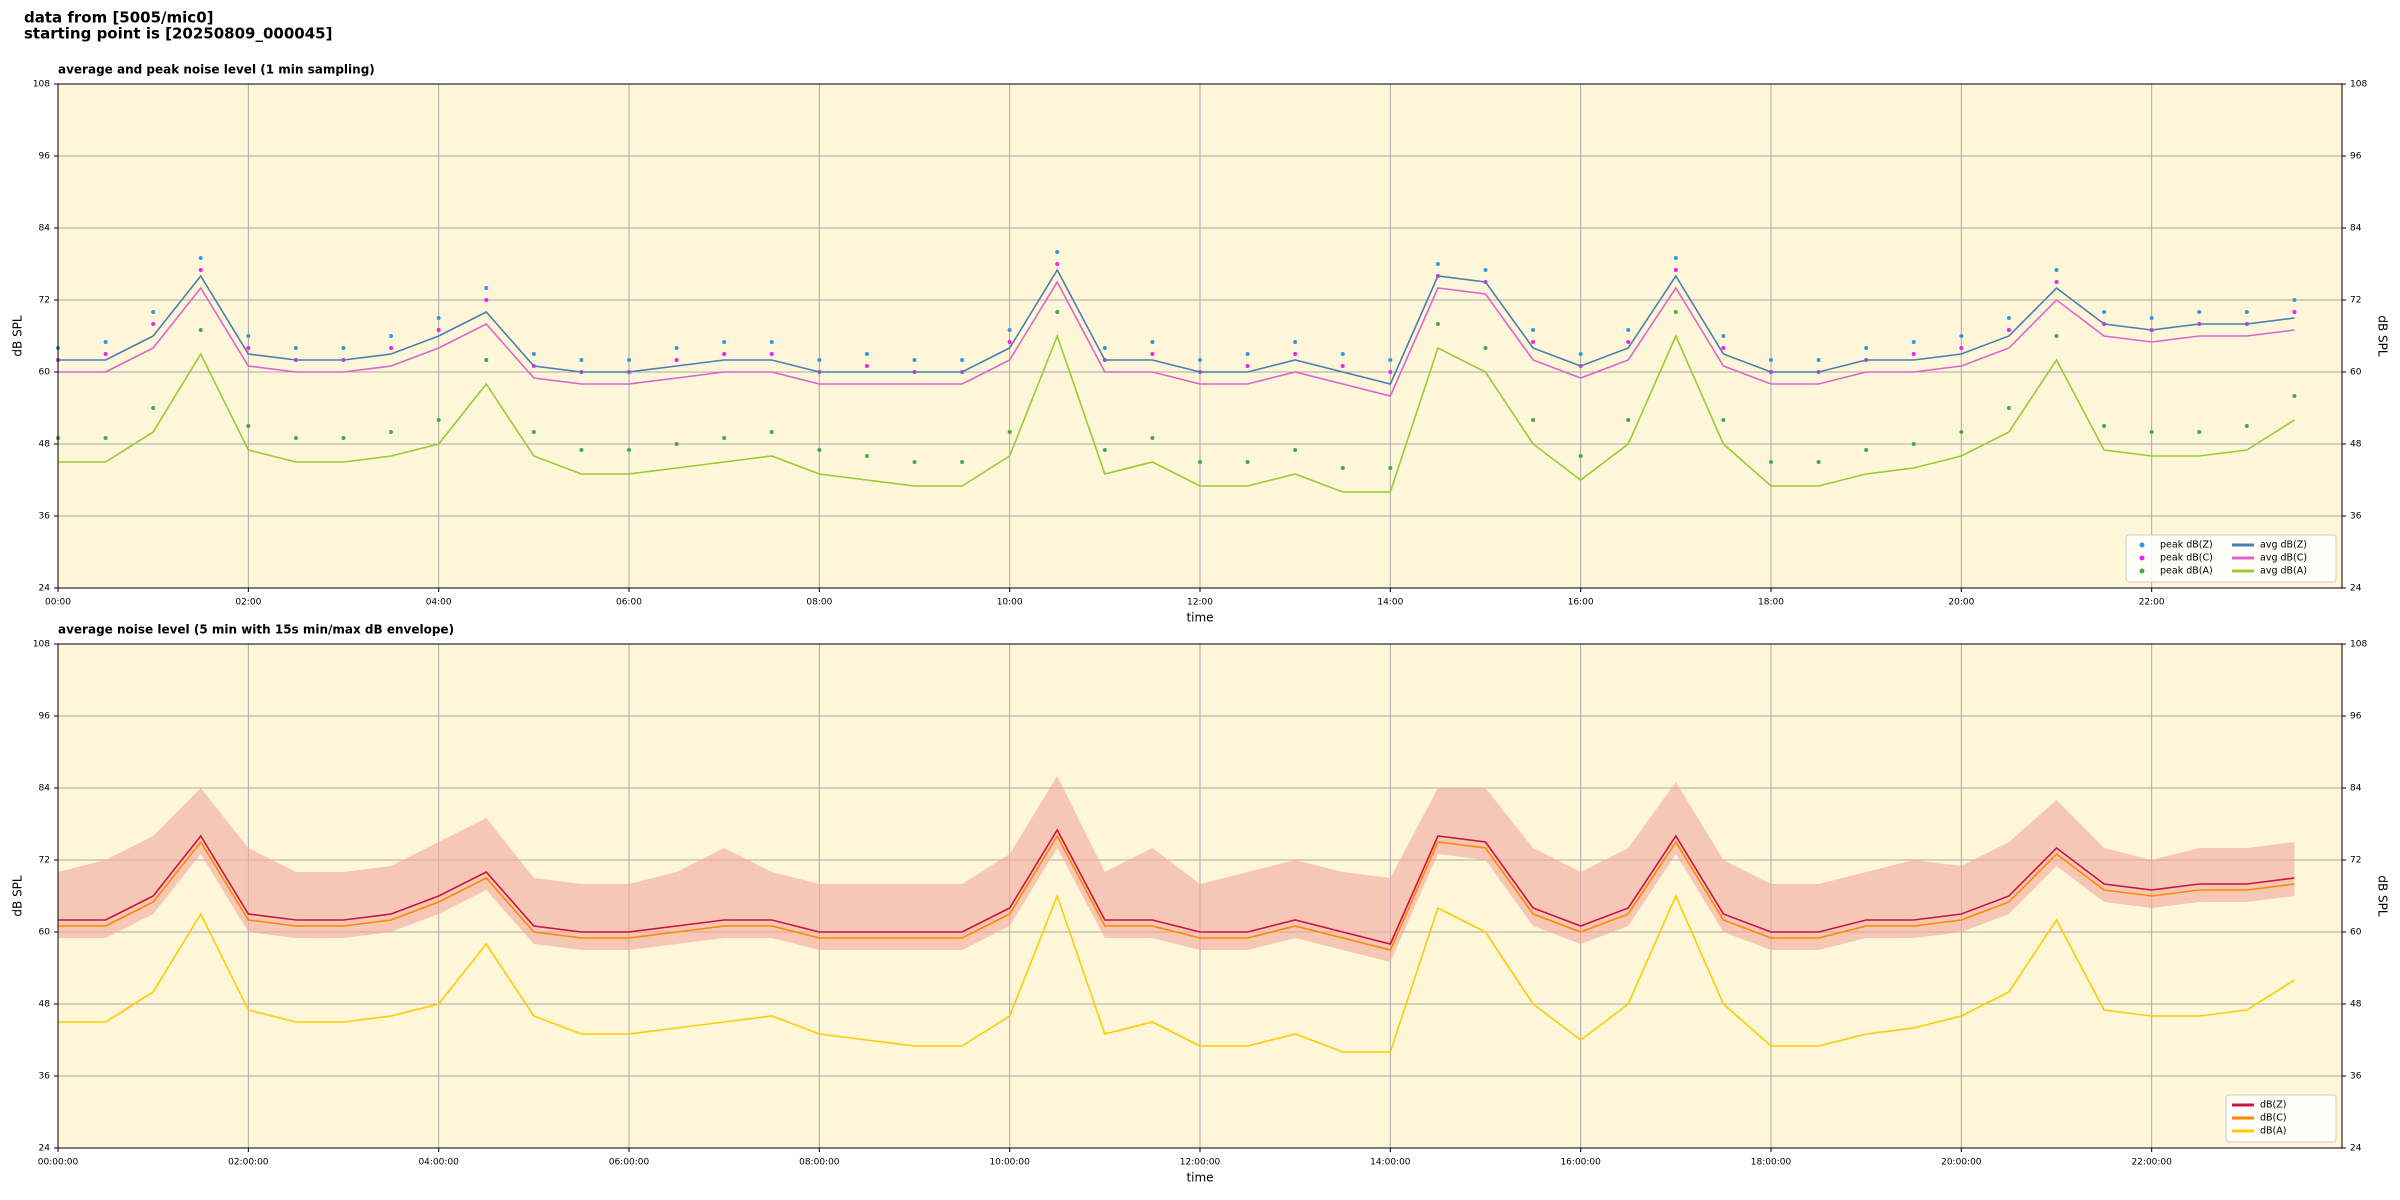 The image size is (2400, 1200). I want to click on x-tick-label: 00:00, so click(58, 603).